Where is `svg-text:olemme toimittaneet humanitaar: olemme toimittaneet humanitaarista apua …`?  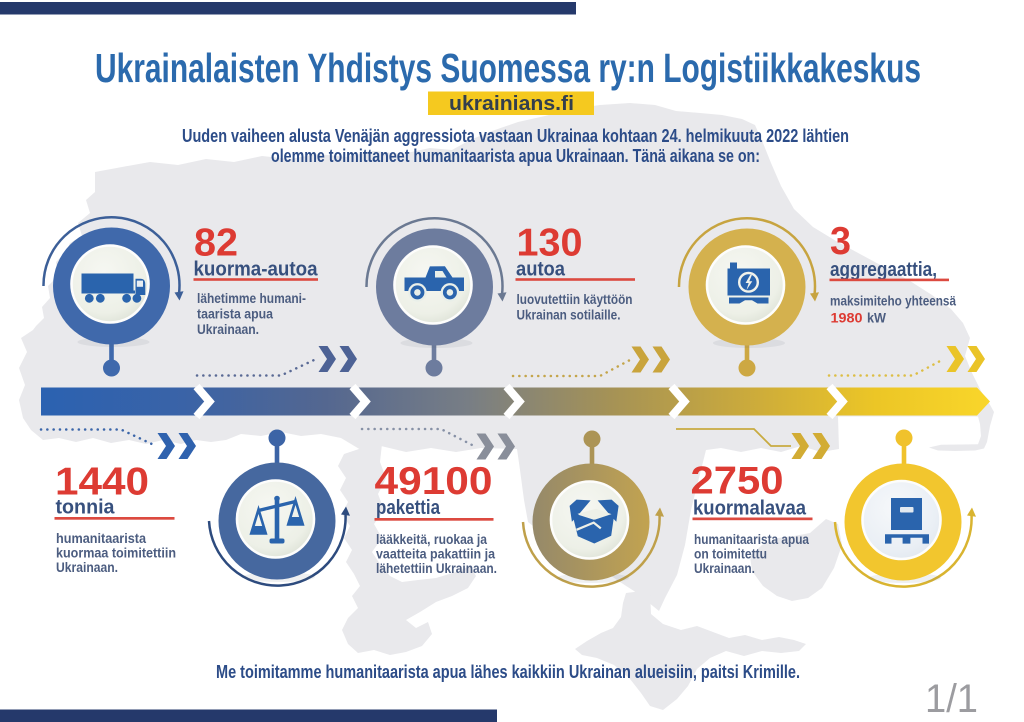
svg-text:olemme toimittaneet humanitaar: olemme toimittaneet humanitaarista apua … is located at coordinates (515, 156).